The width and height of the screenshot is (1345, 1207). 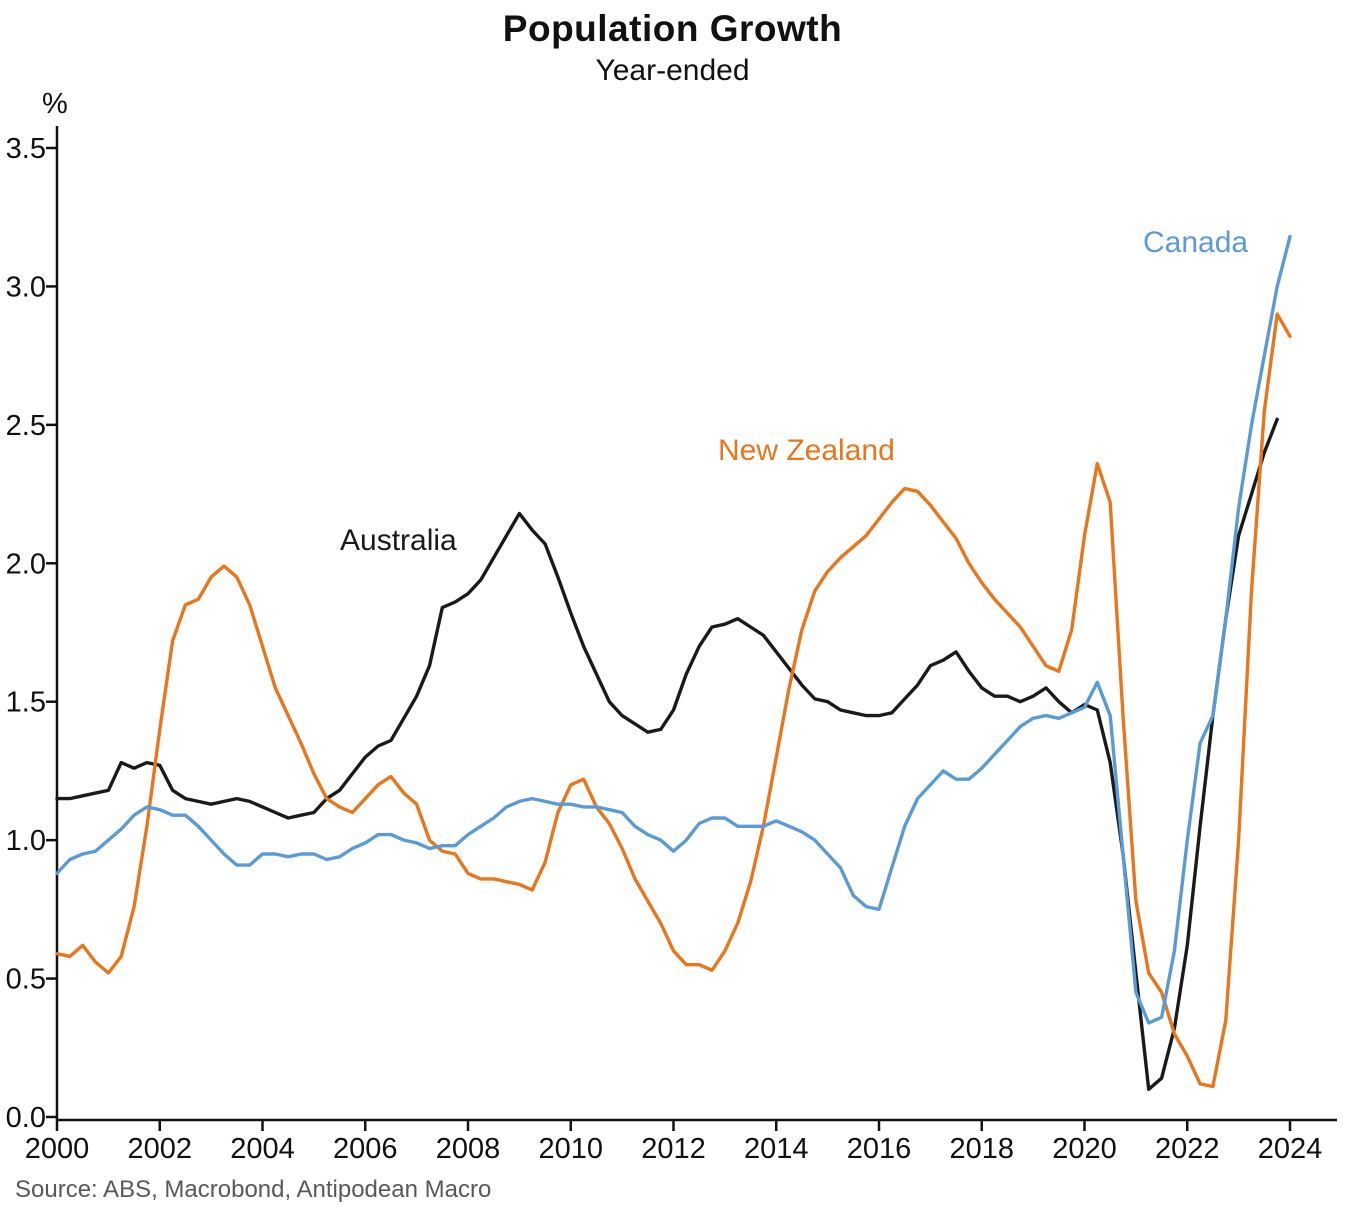 I want to click on y-axis-tick-label: 2.5, so click(x=26, y=426).